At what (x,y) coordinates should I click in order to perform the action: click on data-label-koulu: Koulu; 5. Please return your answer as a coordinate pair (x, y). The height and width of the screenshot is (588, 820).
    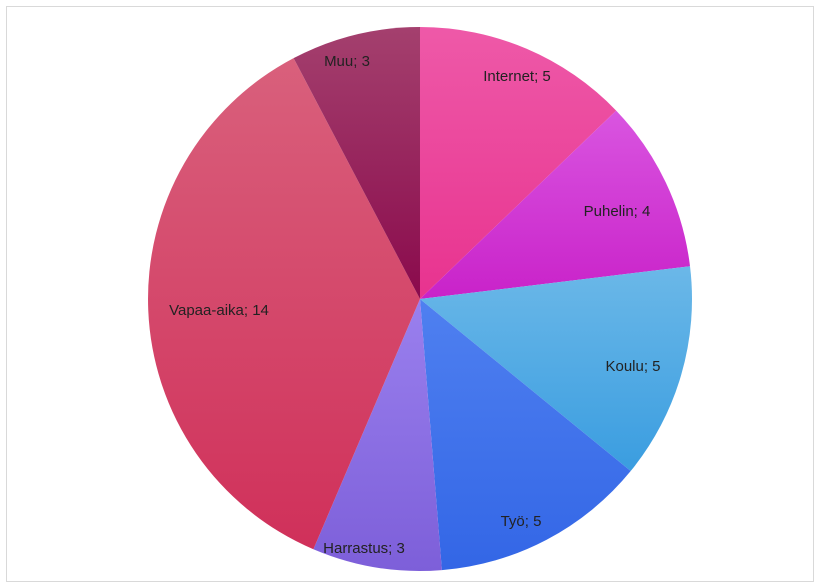
    Looking at the image, I should click on (632, 366).